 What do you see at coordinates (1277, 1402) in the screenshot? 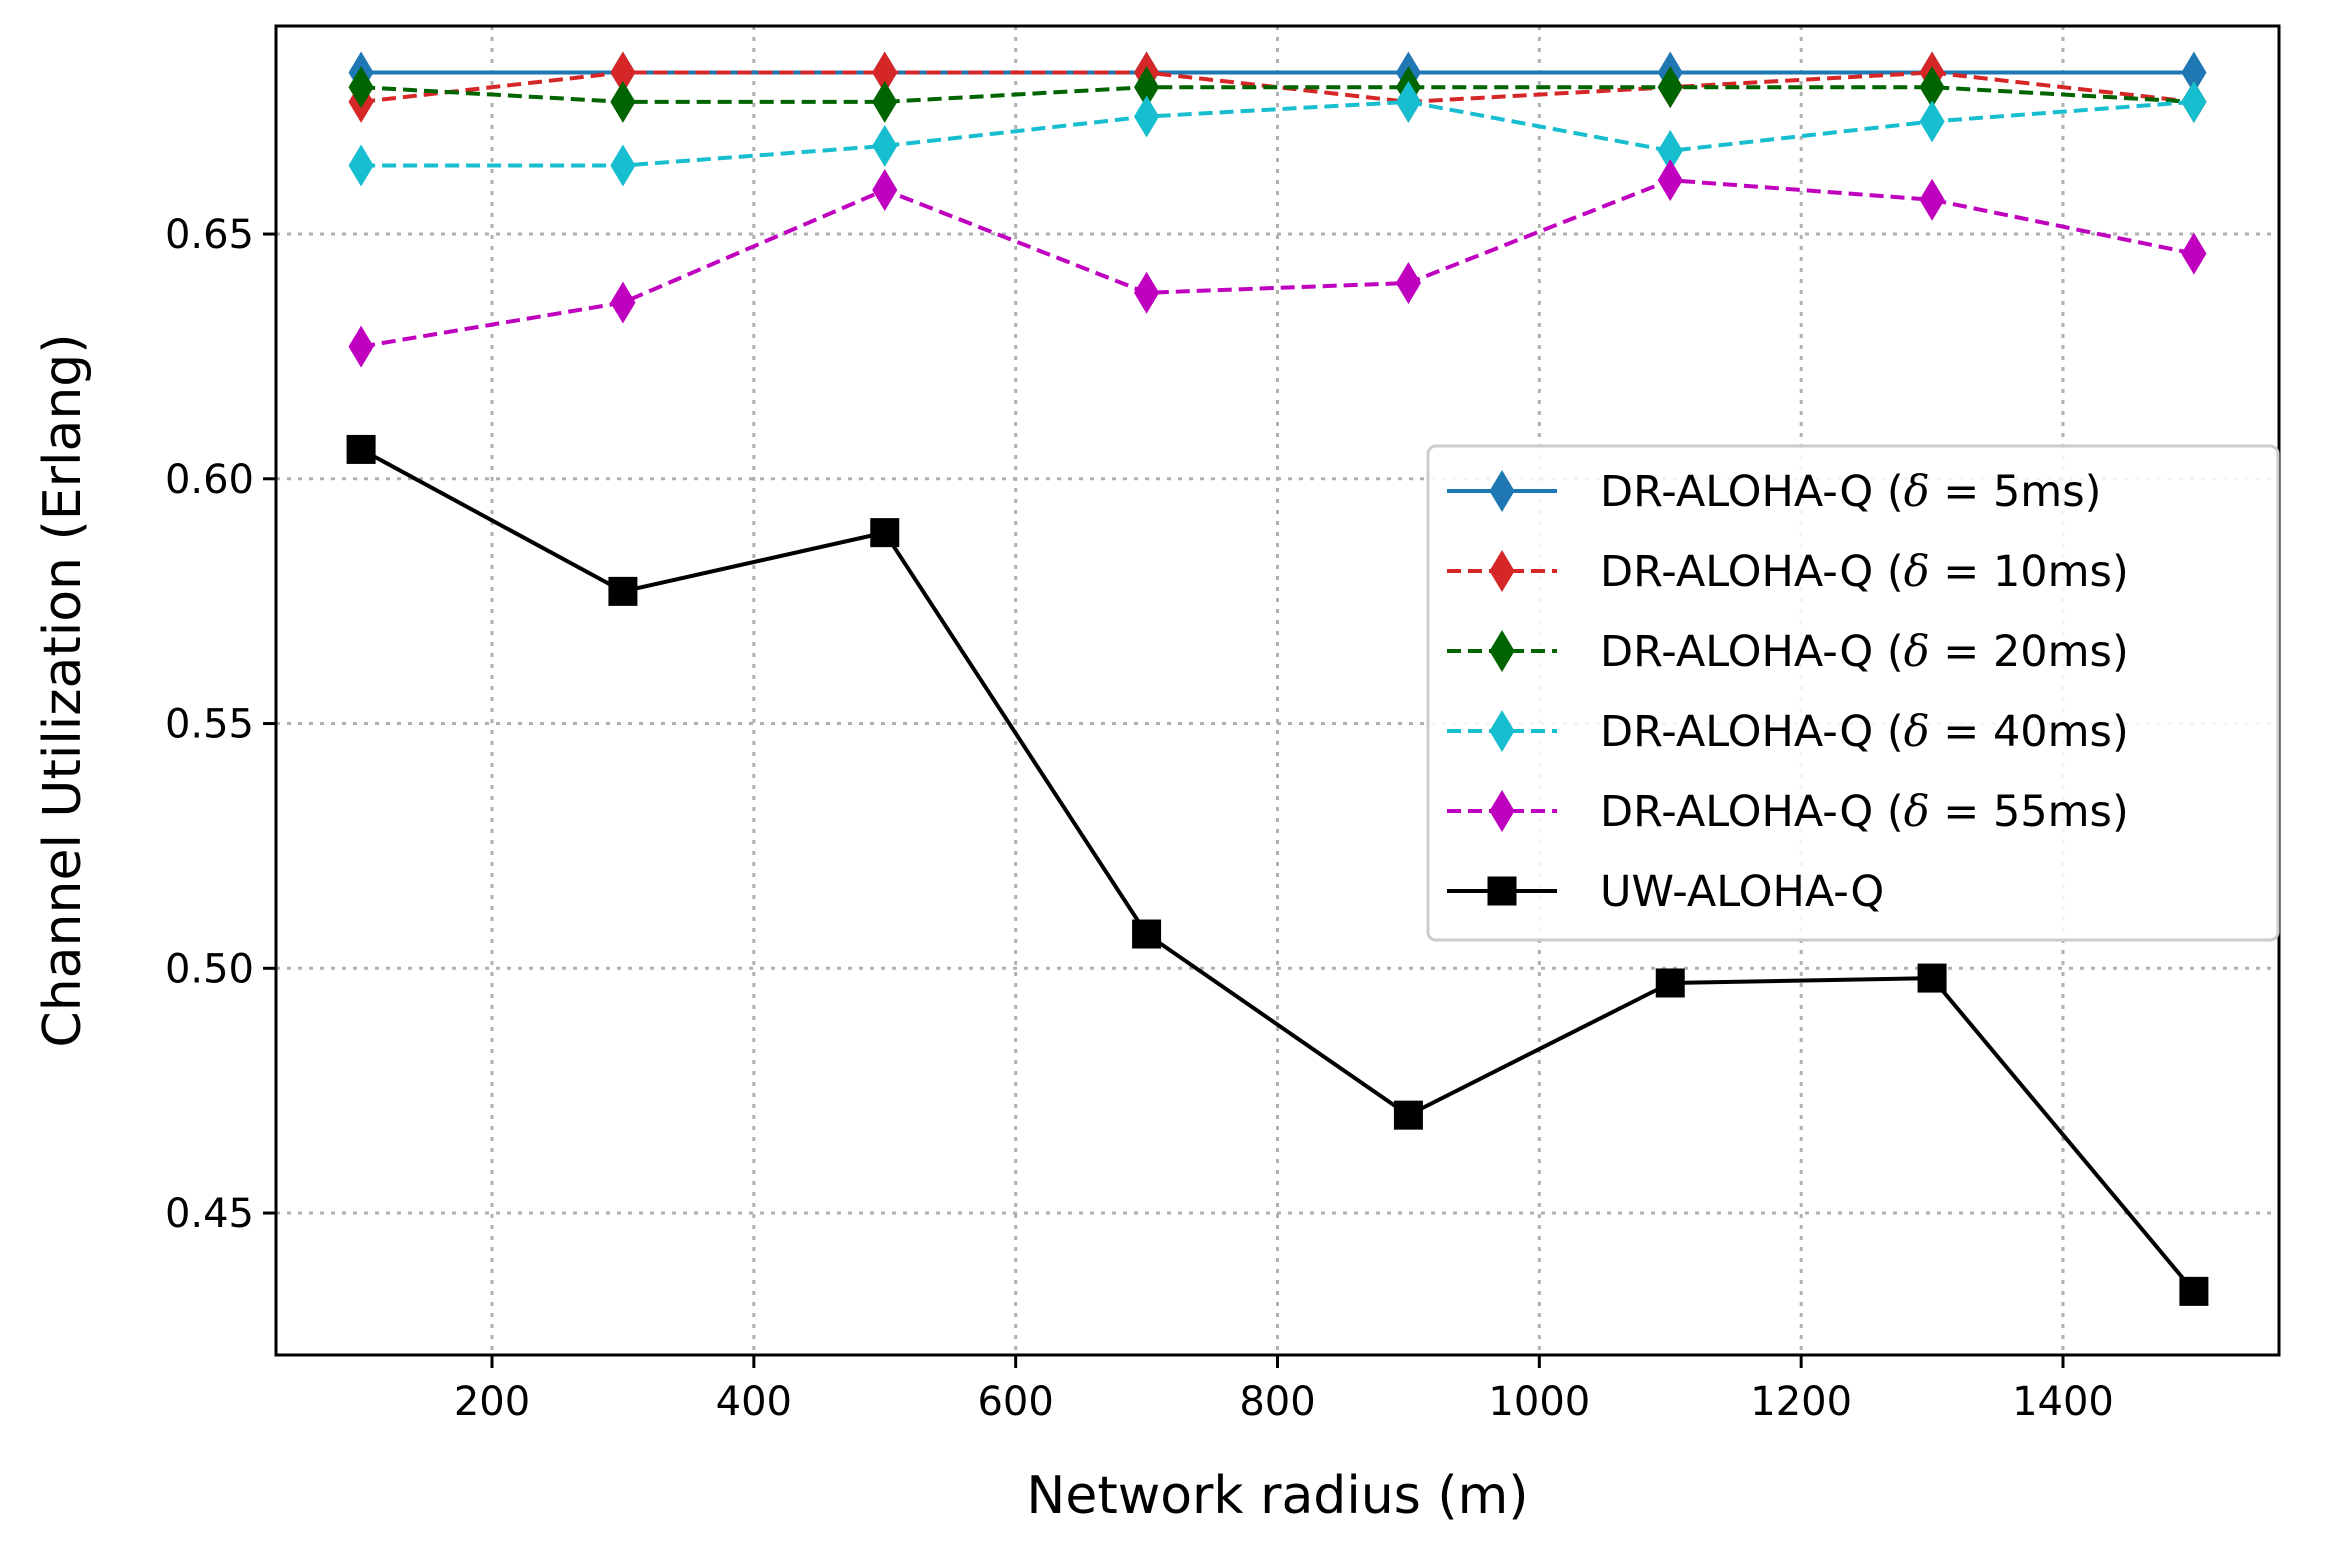
I see `x-tick-label-800: 800` at bounding box center [1277, 1402].